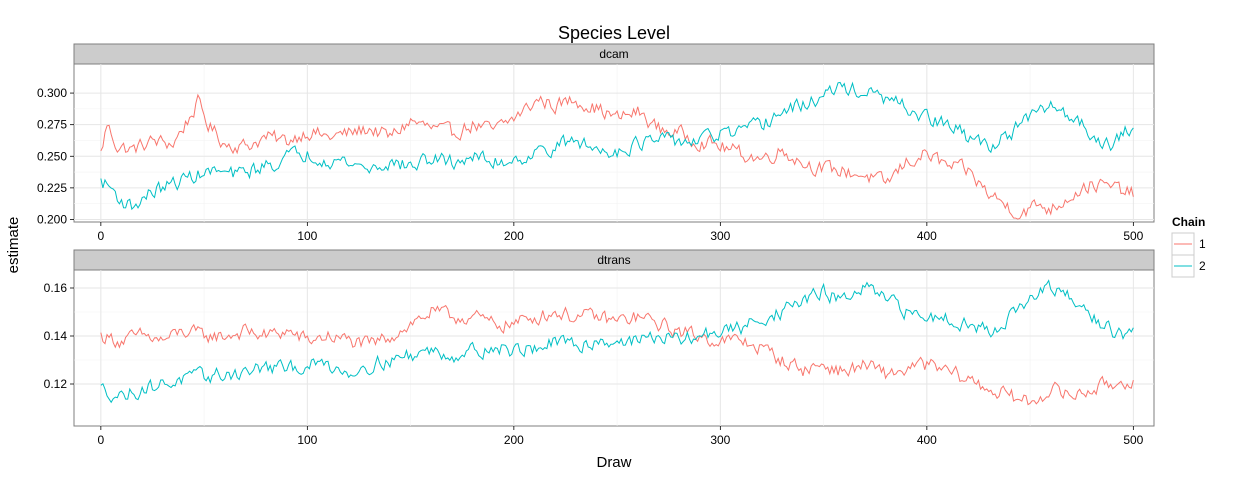  I want to click on legend-label: 2, so click(1202, 266).